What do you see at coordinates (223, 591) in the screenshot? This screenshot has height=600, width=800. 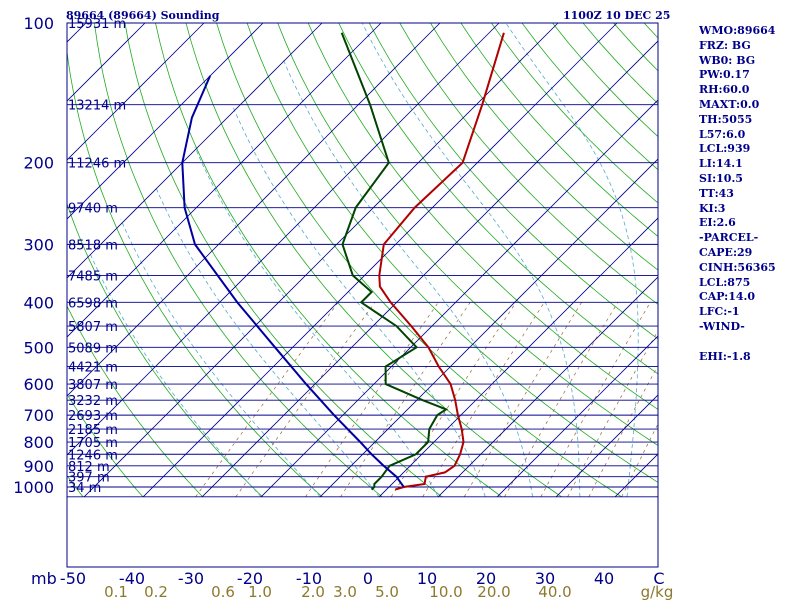 I see `mixing-ratio-label: 0.6` at bounding box center [223, 591].